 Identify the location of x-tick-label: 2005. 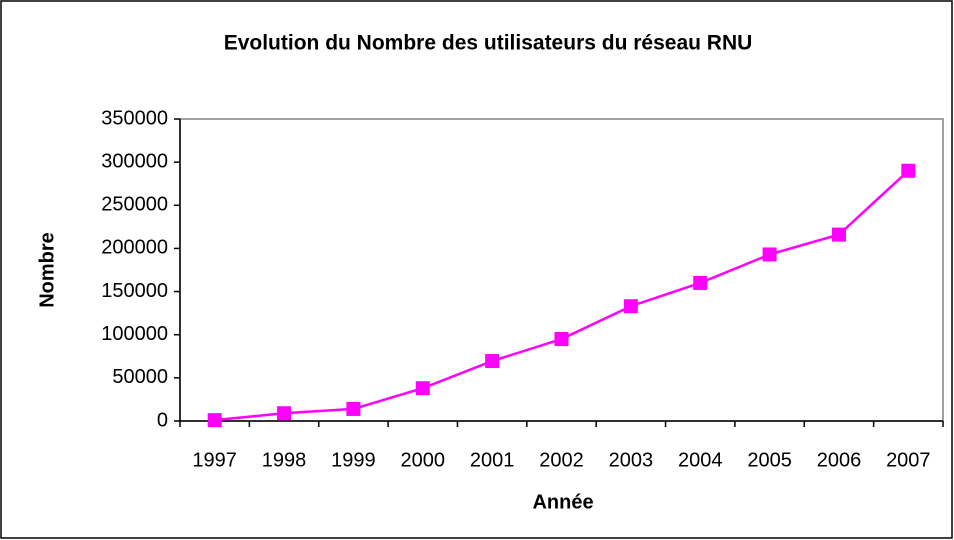
(769, 460).